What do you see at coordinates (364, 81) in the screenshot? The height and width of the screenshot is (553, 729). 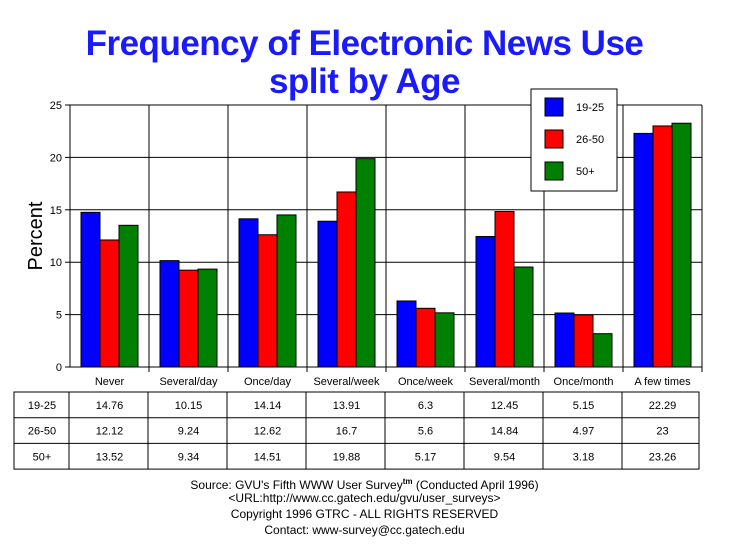 I see `chart-subtitle: split by Age` at bounding box center [364, 81].